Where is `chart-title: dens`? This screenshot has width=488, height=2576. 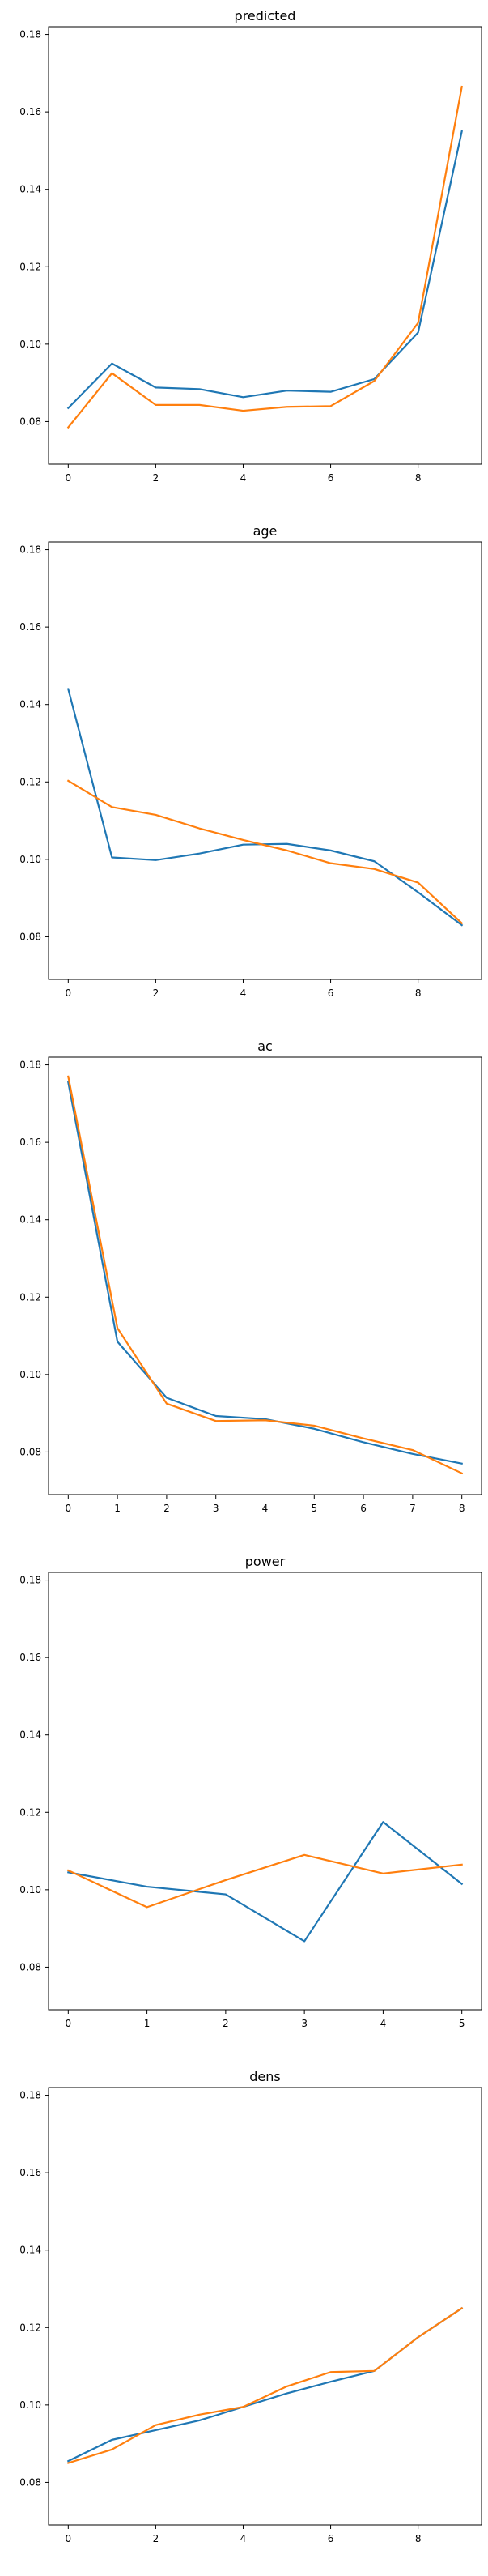
chart-title: dens is located at coordinates (264, 2077).